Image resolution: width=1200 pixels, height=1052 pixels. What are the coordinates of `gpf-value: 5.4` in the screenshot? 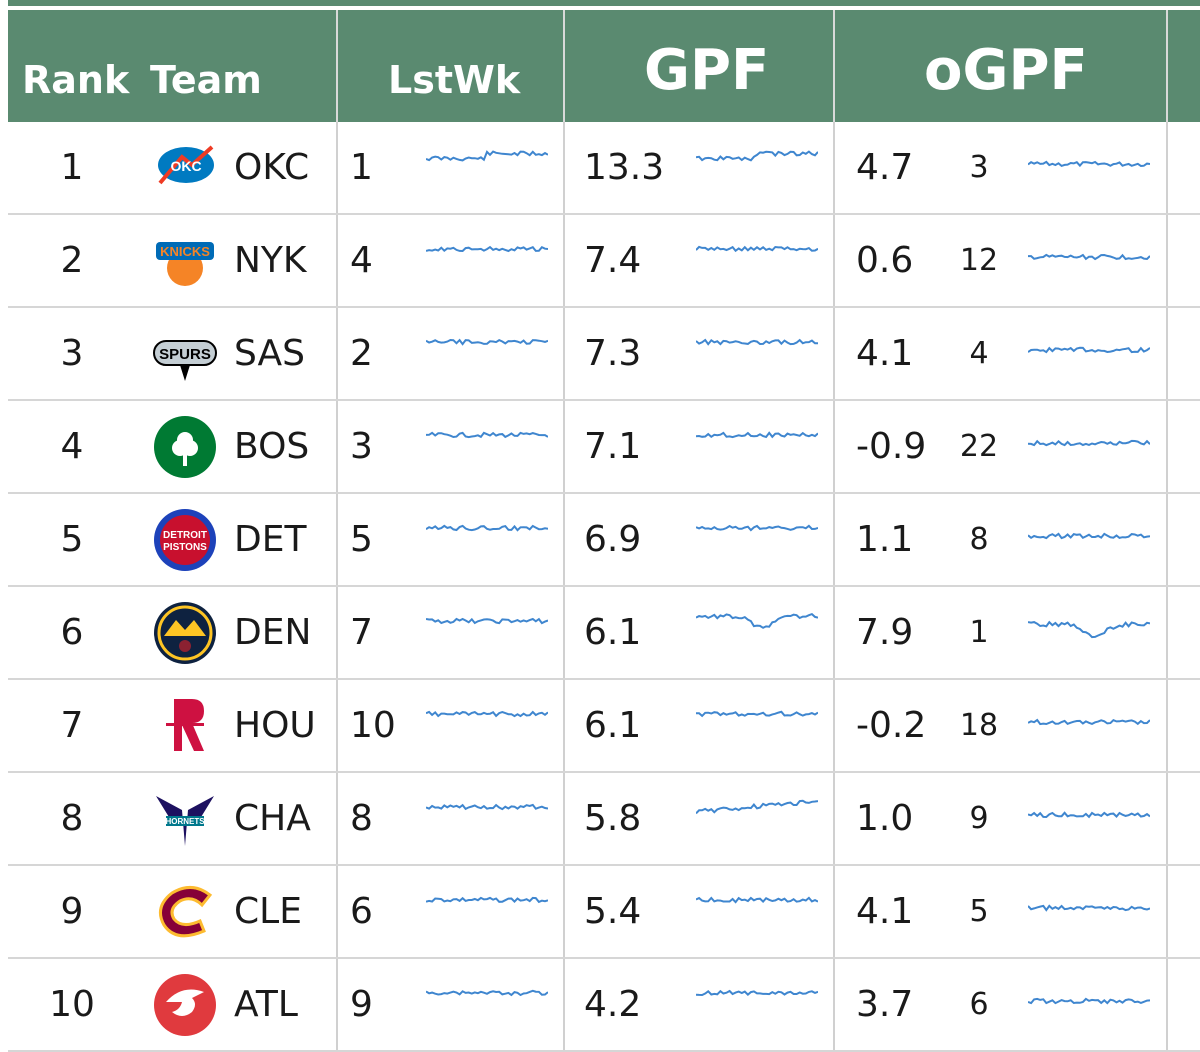 It's located at (613, 911).